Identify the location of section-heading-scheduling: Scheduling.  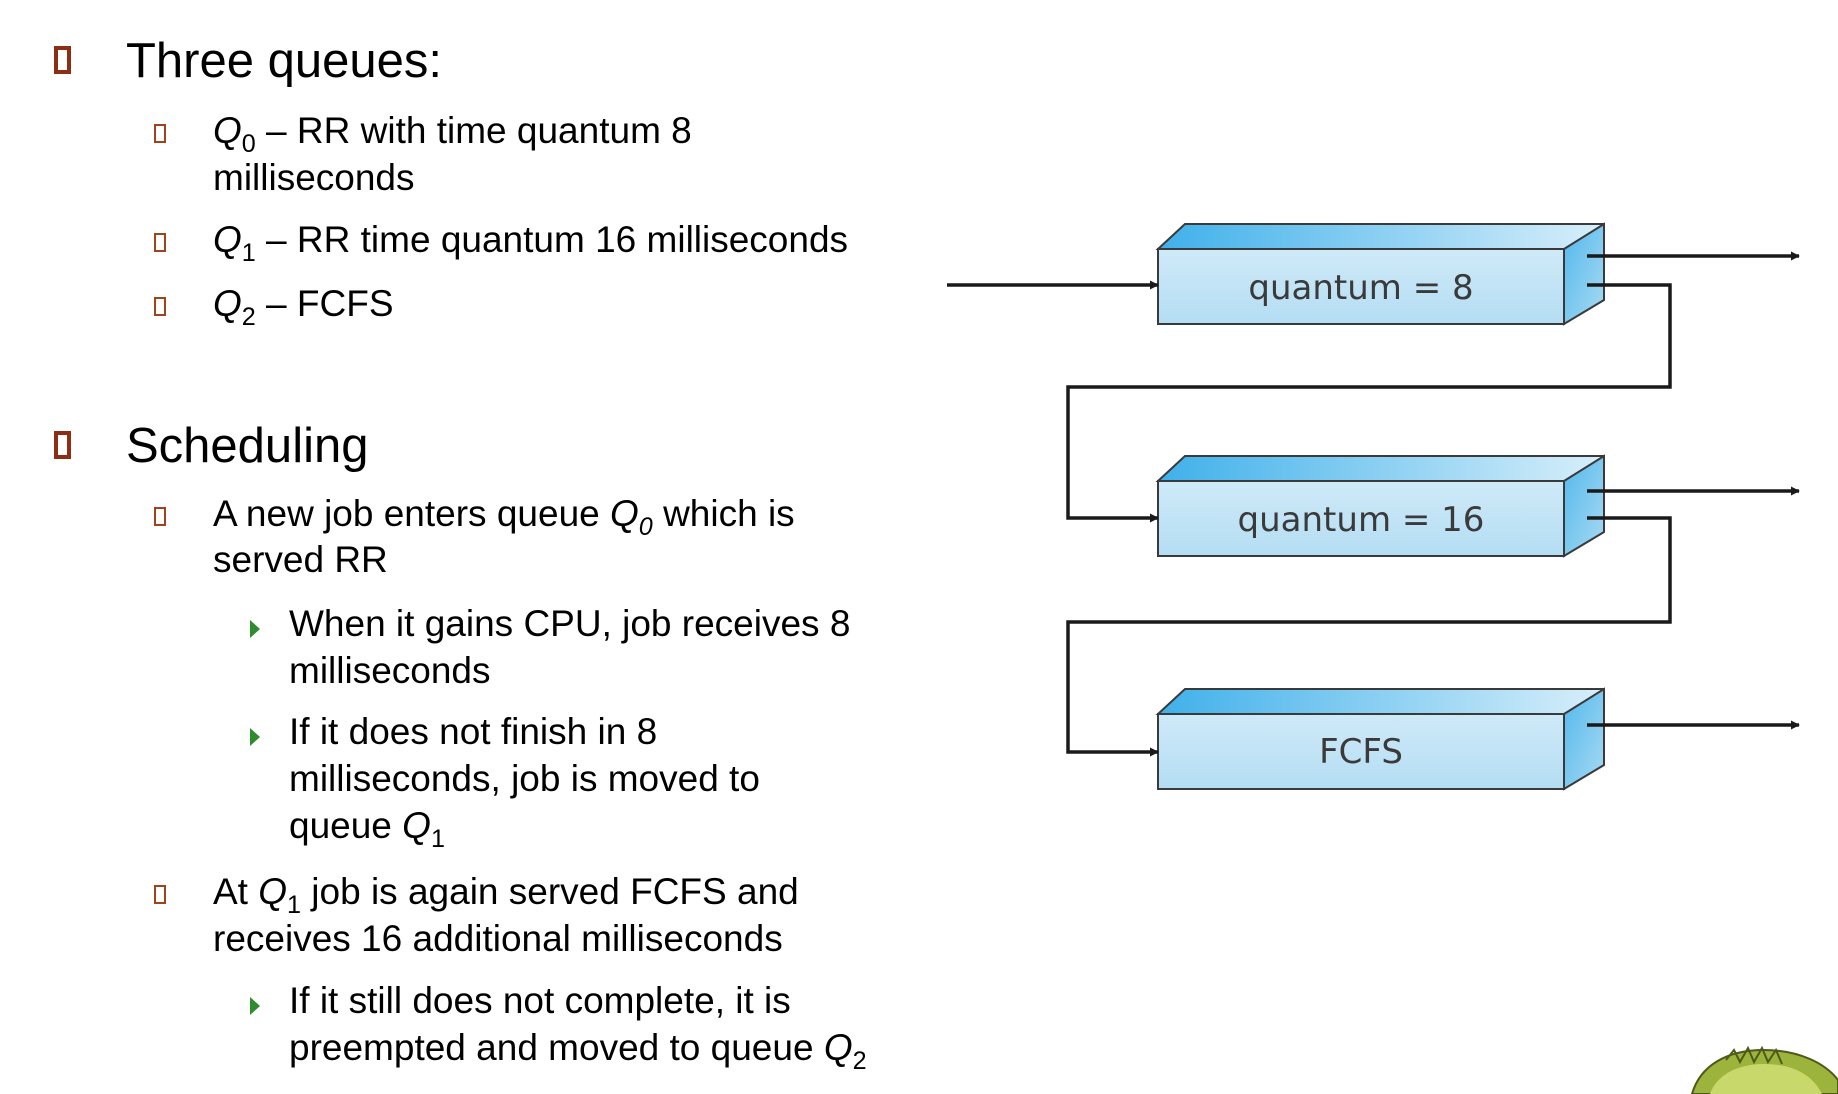
(247, 446).